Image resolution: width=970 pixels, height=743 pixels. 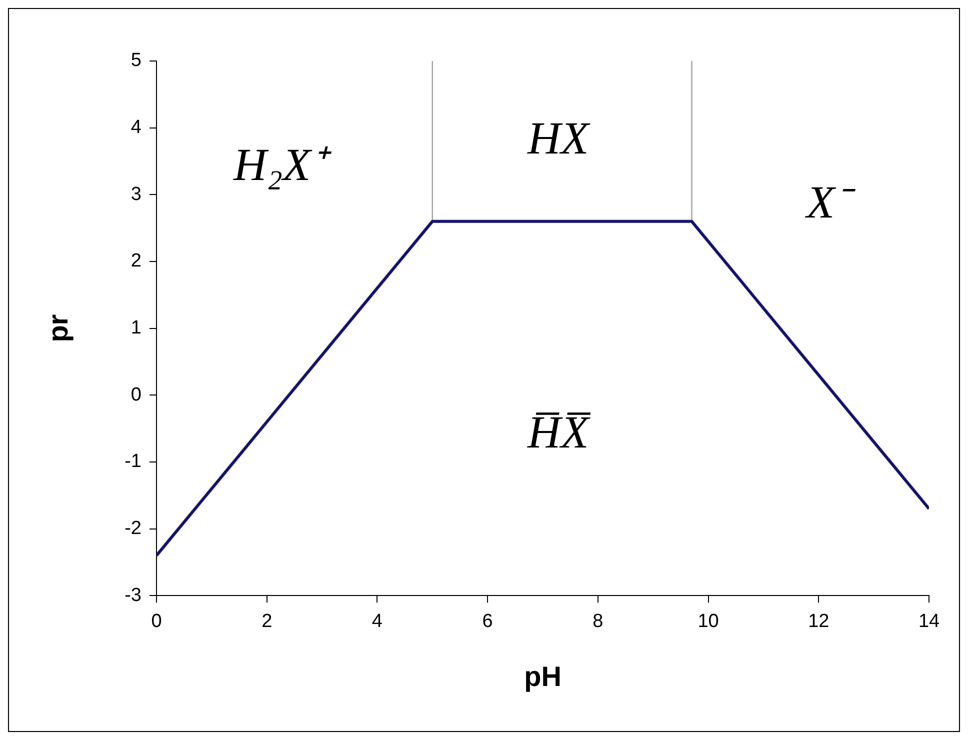 I want to click on y-tick-label: -1, so click(x=133, y=461).